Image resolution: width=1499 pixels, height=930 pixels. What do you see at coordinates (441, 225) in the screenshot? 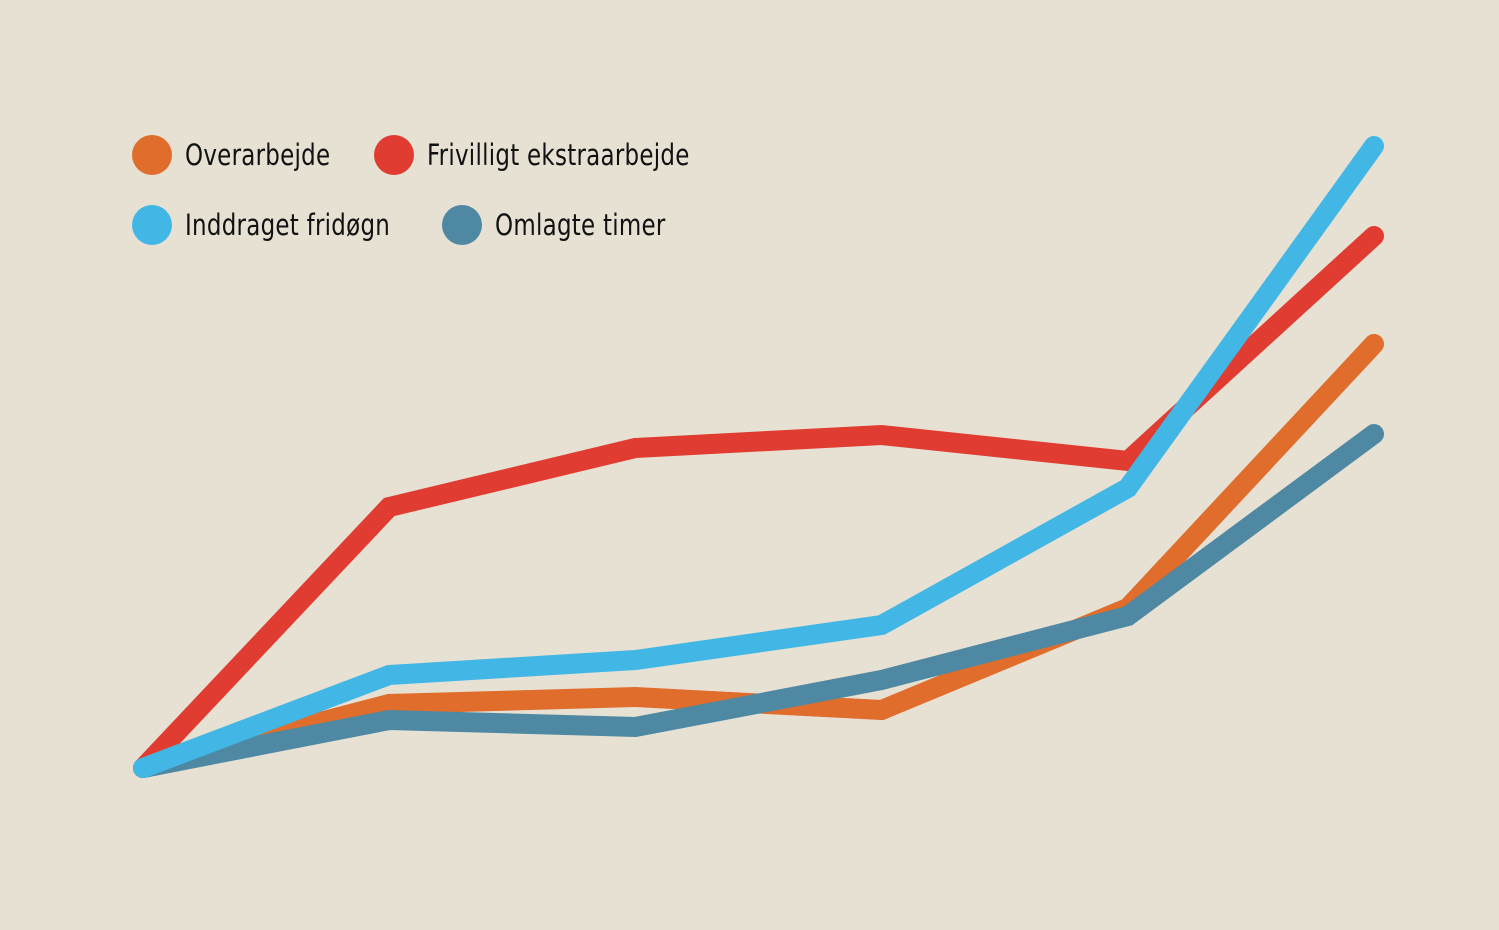
I see `legend-row-2: Inddraget fridøgn Omlagte timer` at bounding box center [441, 225].